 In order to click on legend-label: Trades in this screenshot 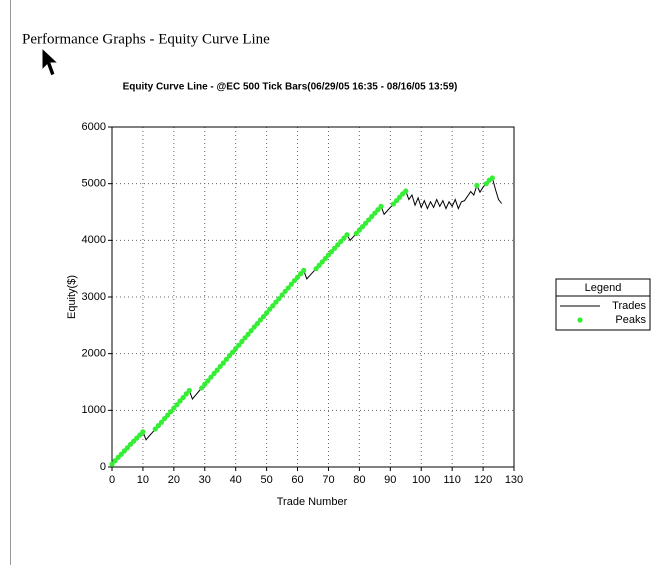, I will do `click(629, 306)`.